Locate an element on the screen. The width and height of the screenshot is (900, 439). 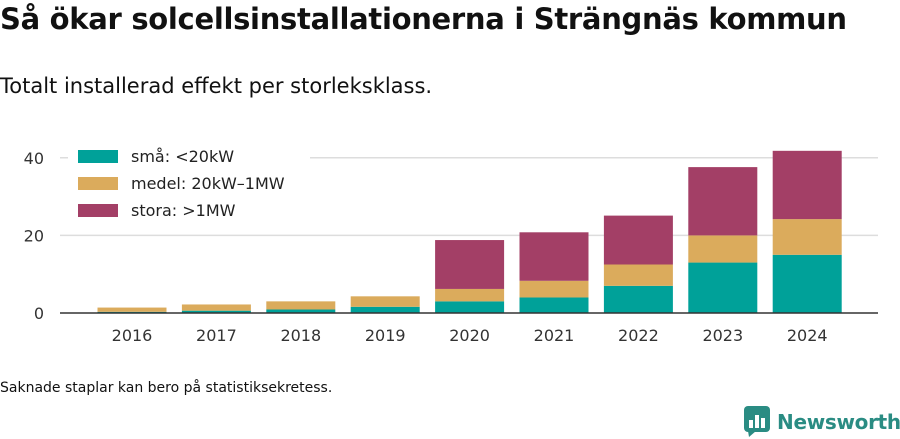
x-tick-label: 2019 is located at coordinates (385, 335).